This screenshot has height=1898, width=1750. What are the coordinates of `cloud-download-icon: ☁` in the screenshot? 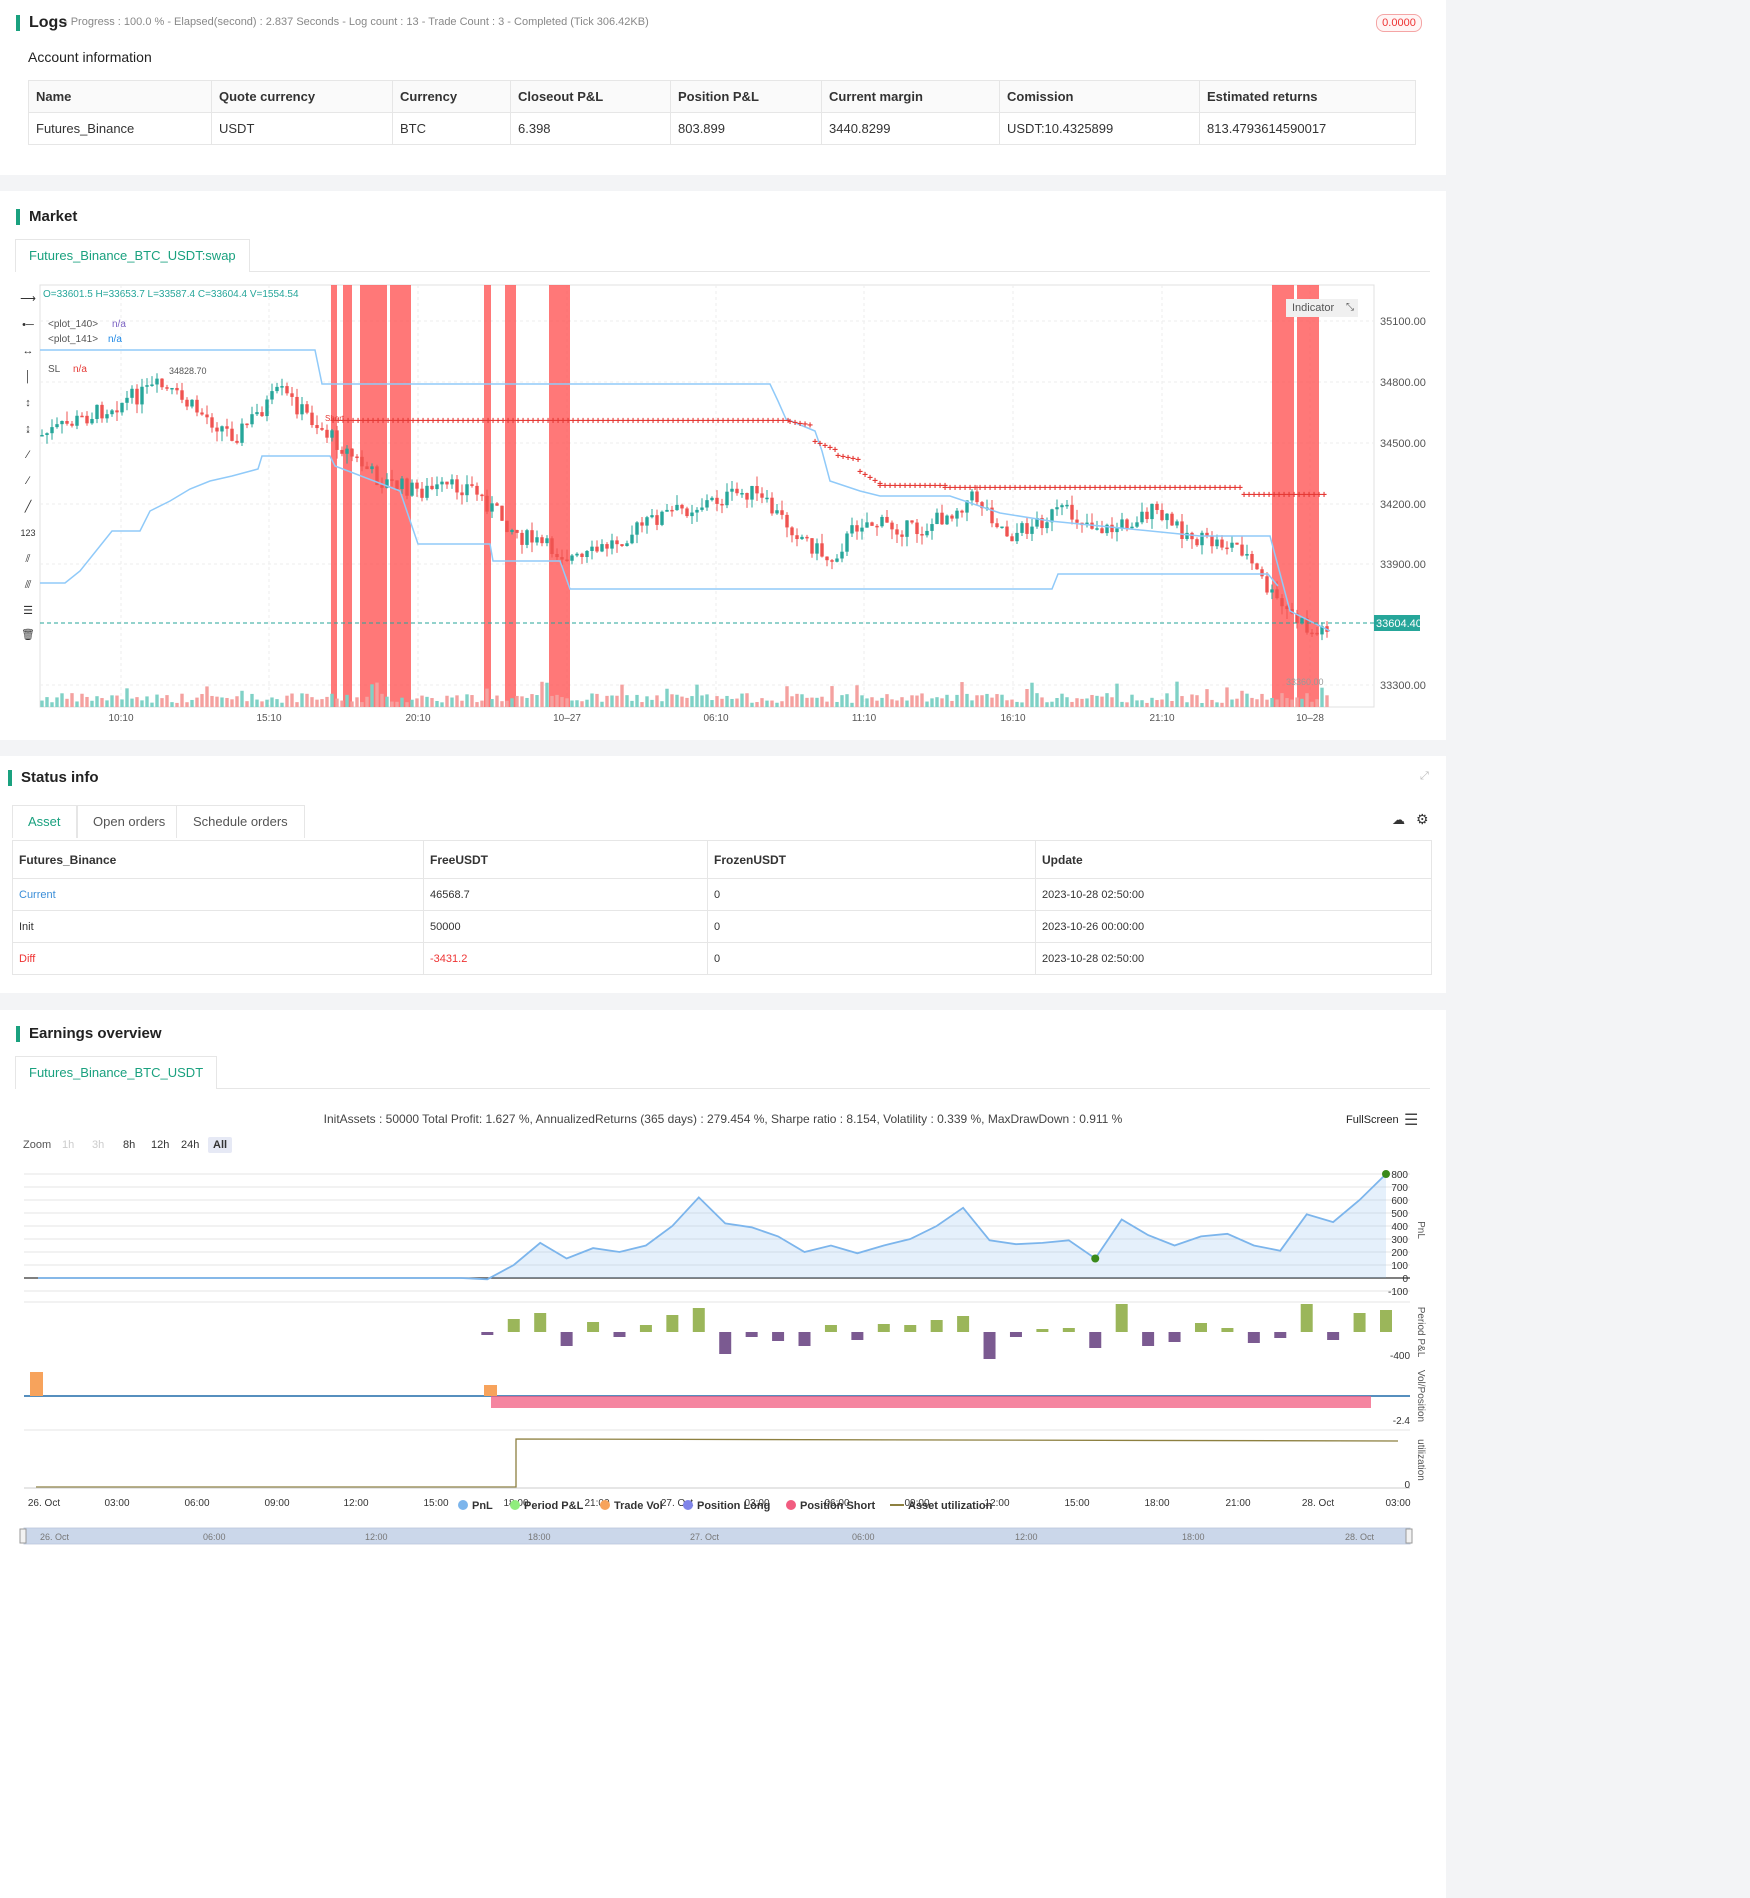 It's located at (1398, 819).